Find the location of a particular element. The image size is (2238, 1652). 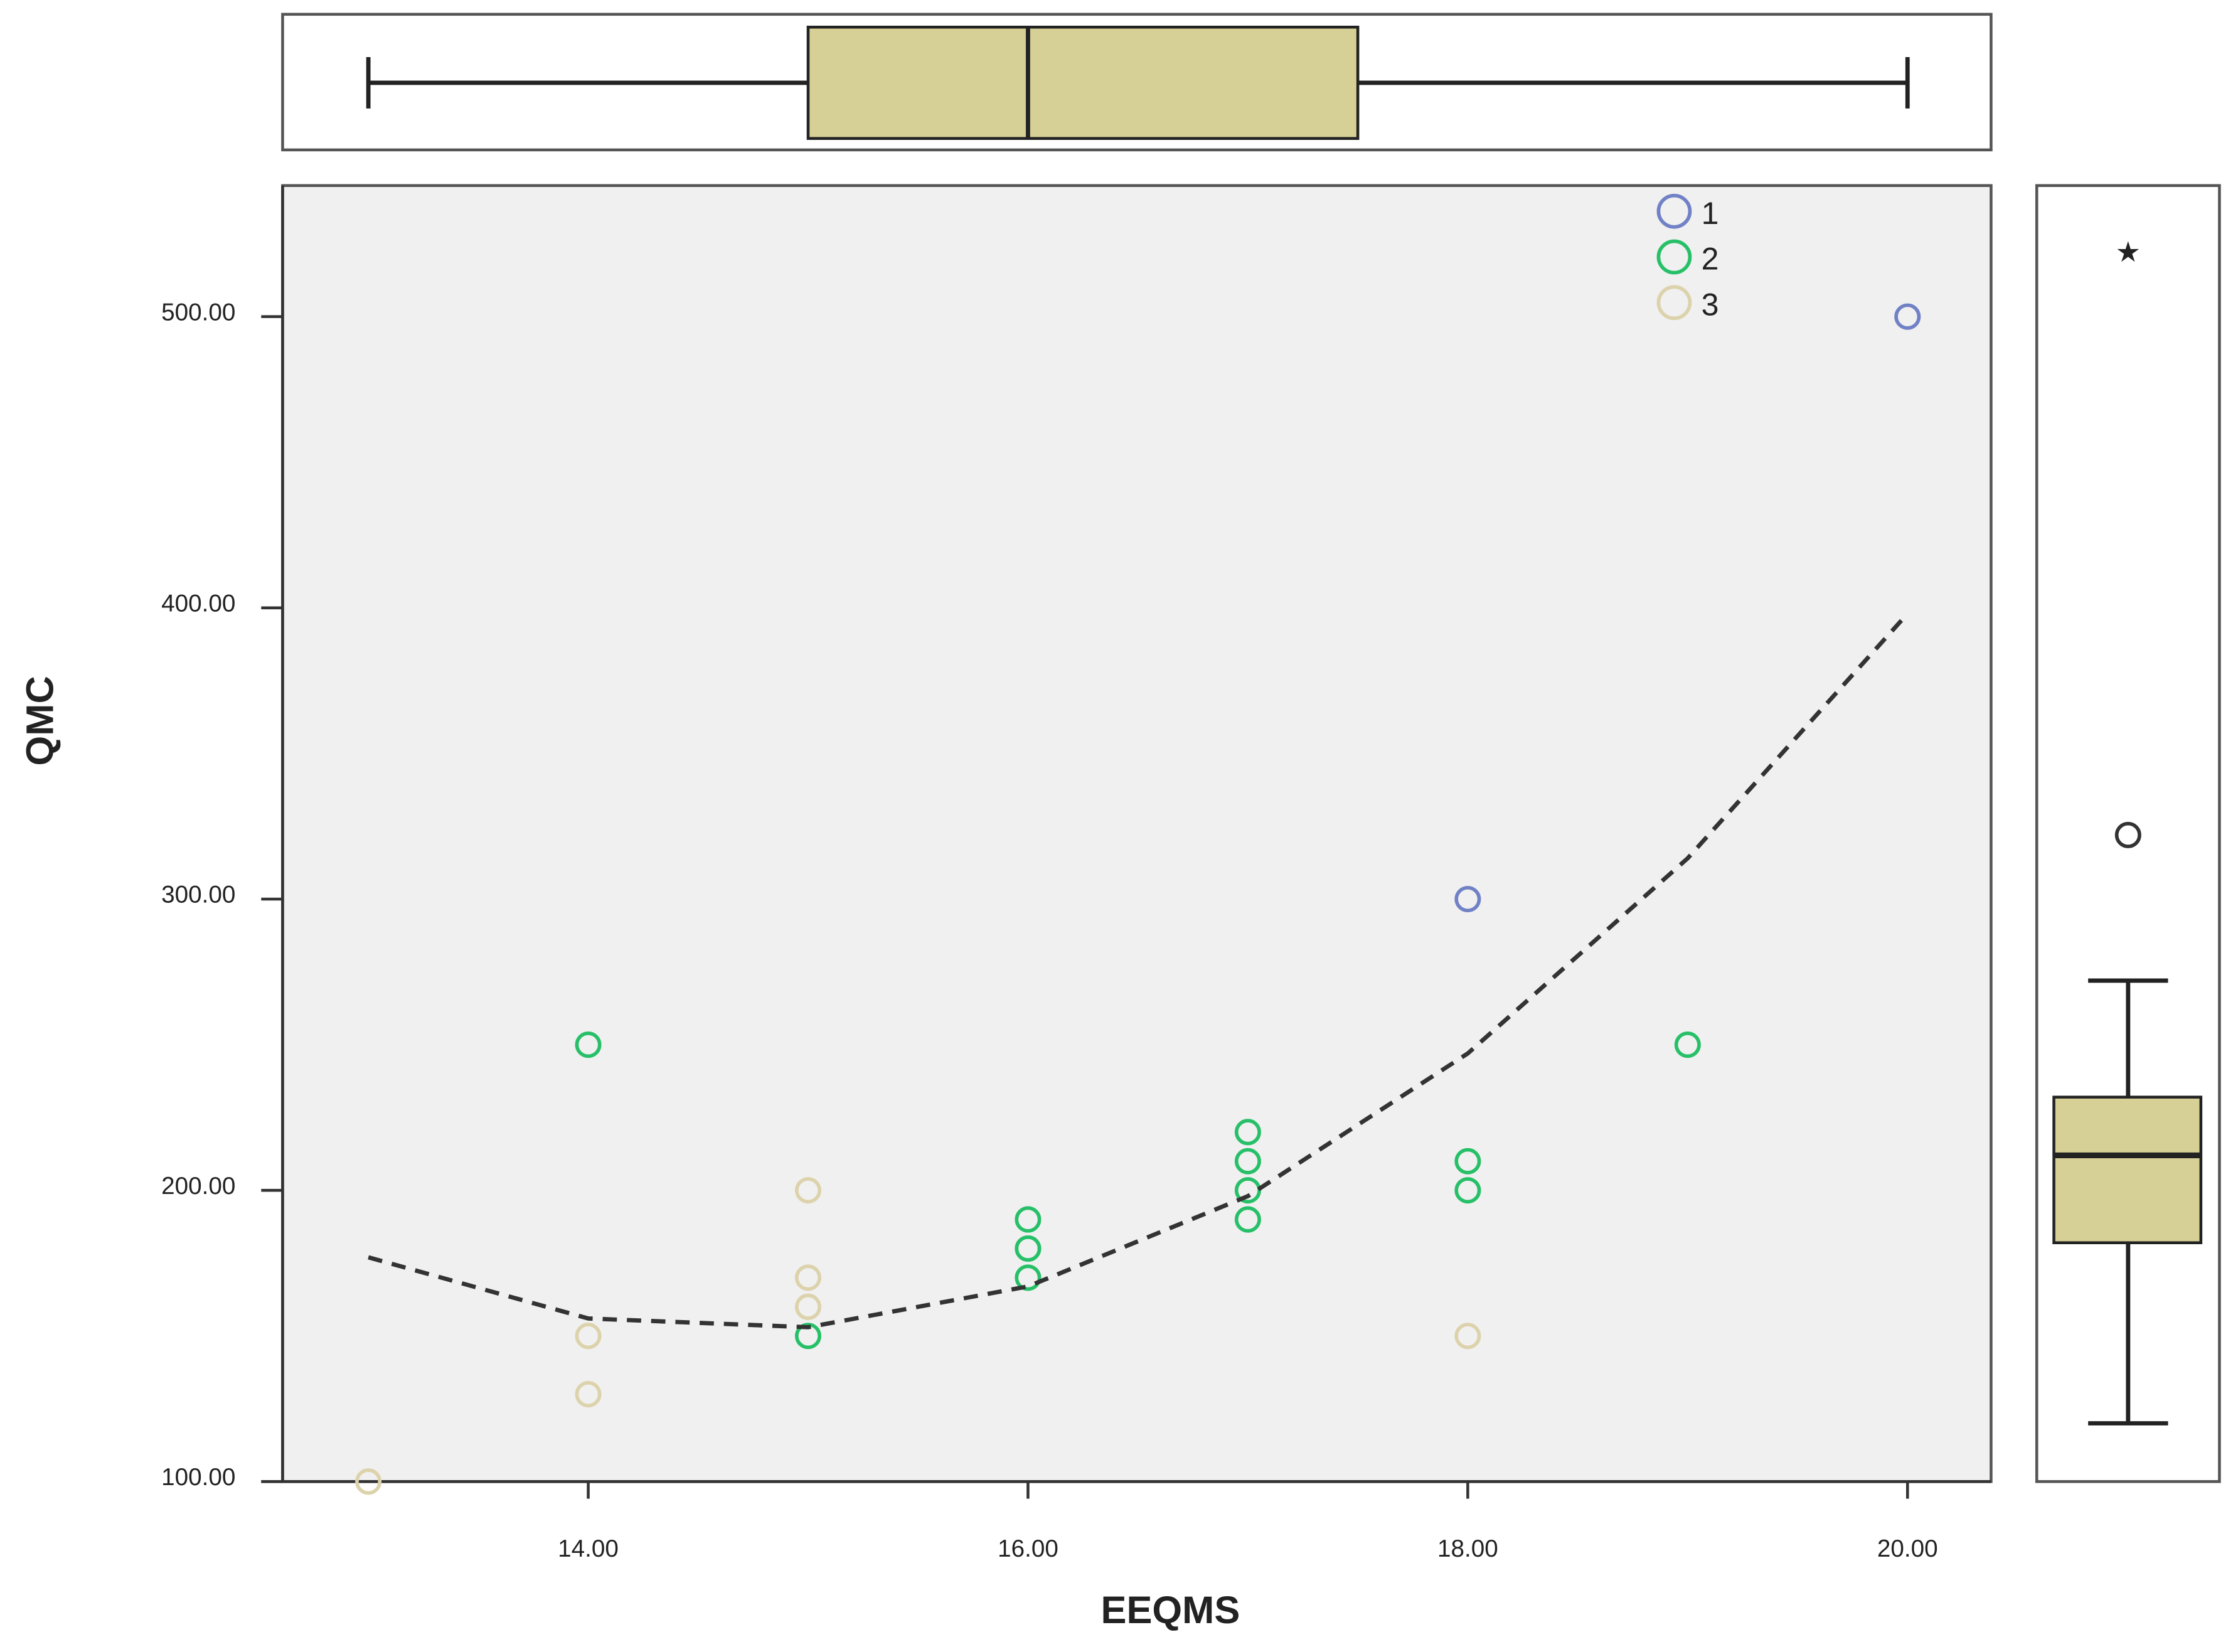

y-axis-title: QMC is located at coordinates (40, 720).